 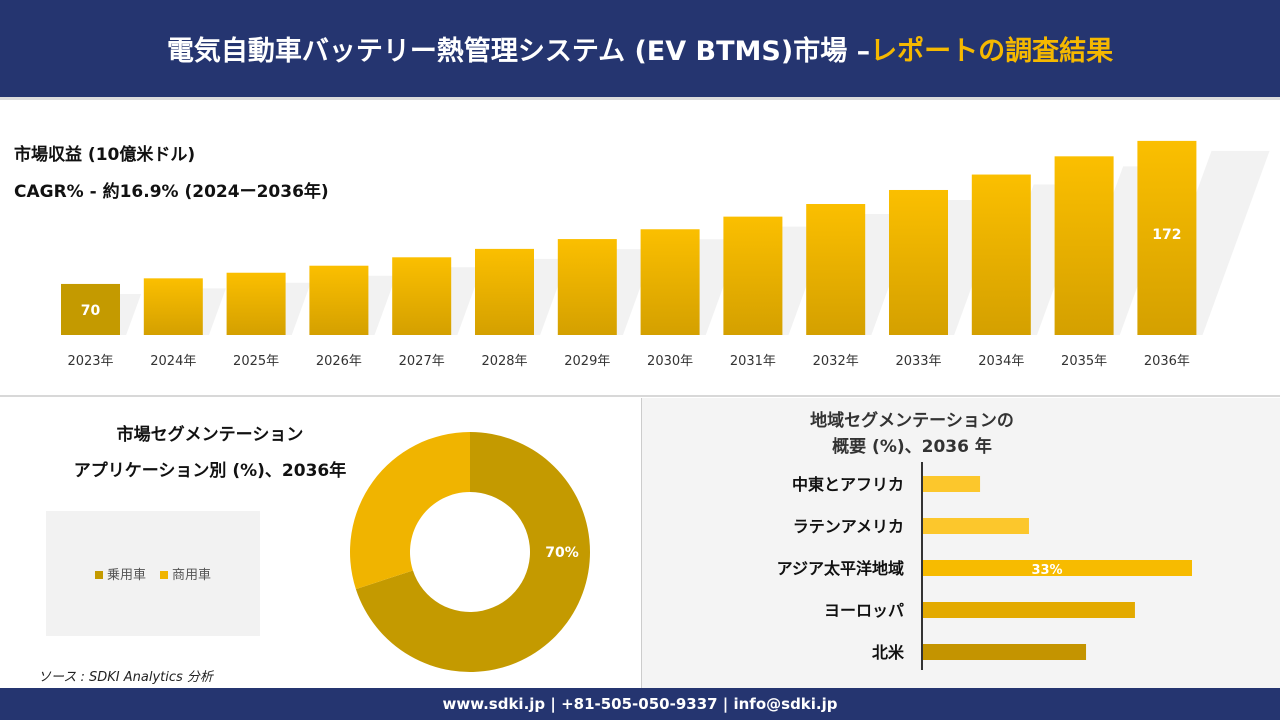 I want to click on data-label: 172, so click(x=1166, y=235).